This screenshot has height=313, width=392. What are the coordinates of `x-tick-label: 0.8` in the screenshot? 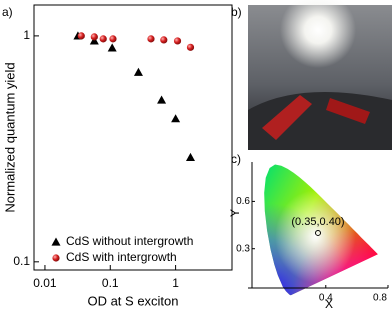 It's located at (380, 298).